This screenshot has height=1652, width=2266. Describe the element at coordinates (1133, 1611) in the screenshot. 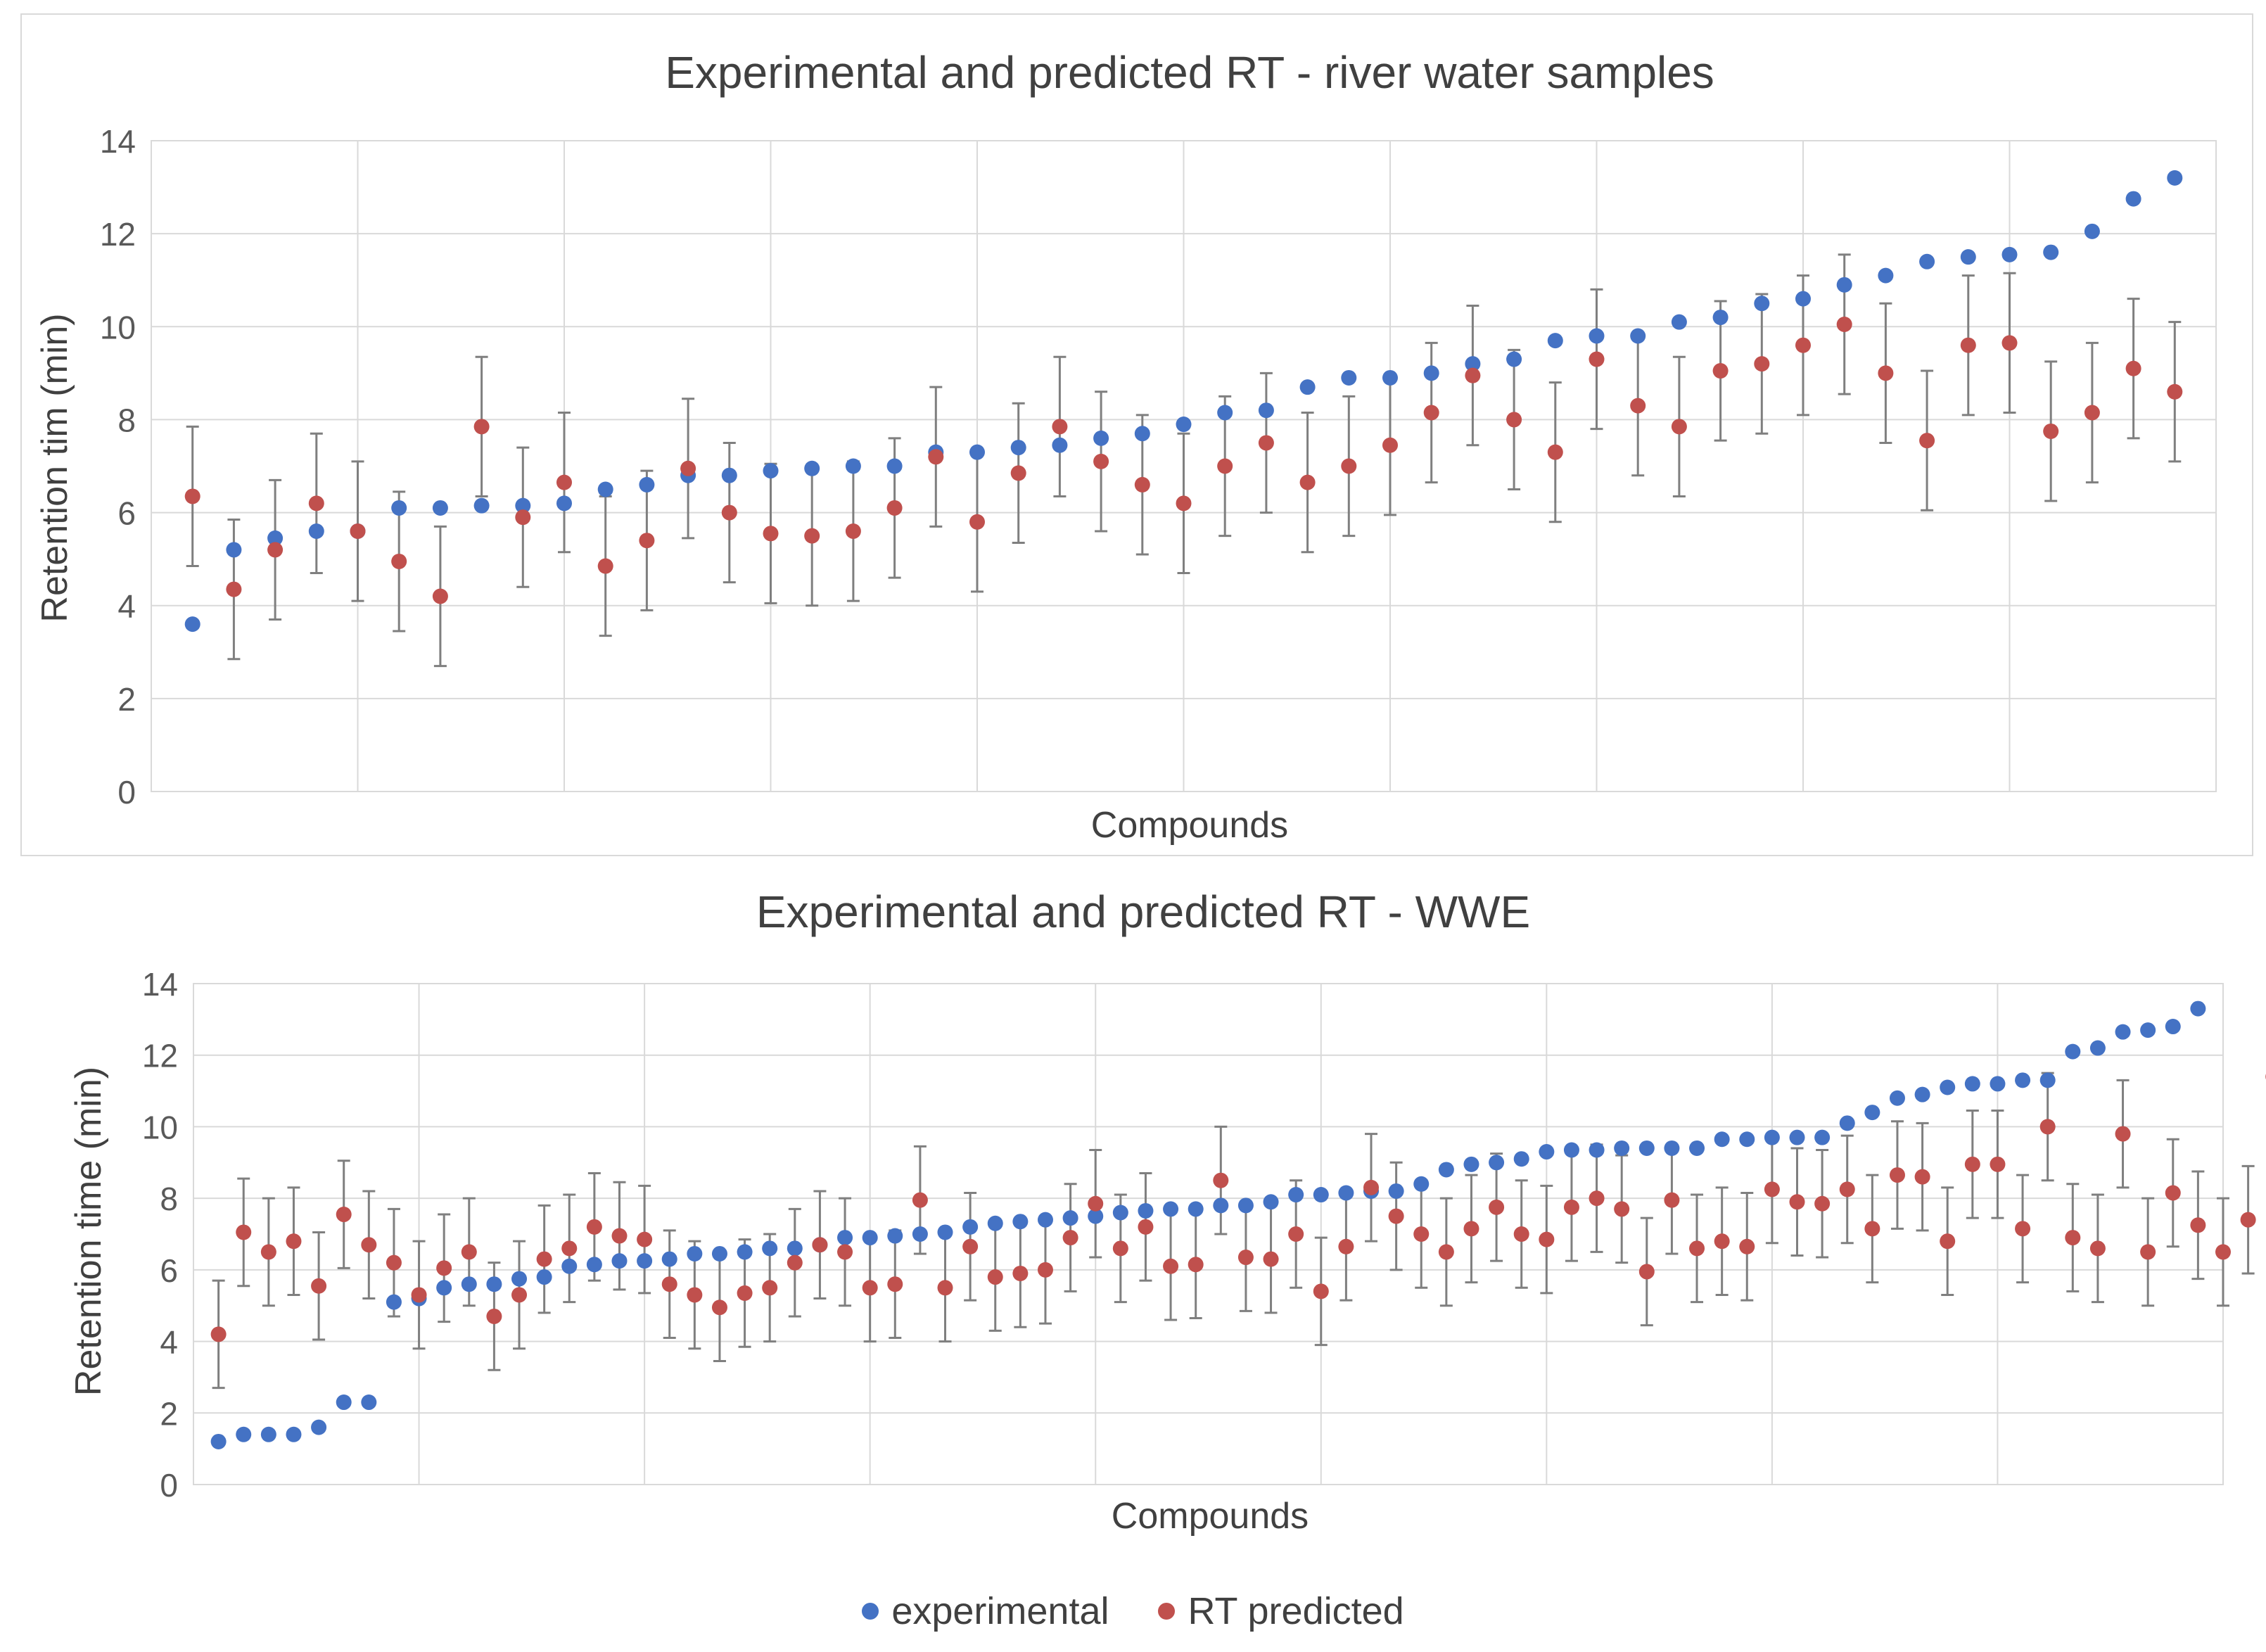

I see `legend: experimental RT predicted` at that location.